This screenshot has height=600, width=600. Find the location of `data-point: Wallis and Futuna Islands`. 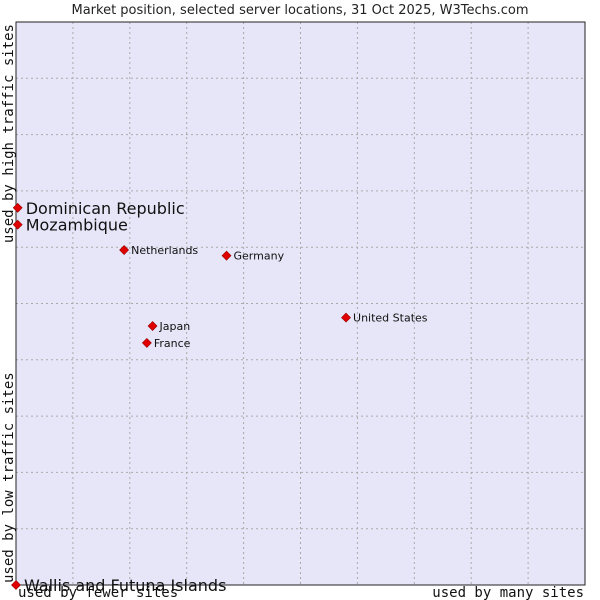

data-point: Wallis and Futuna Islands is located at coordinates (118, 585).